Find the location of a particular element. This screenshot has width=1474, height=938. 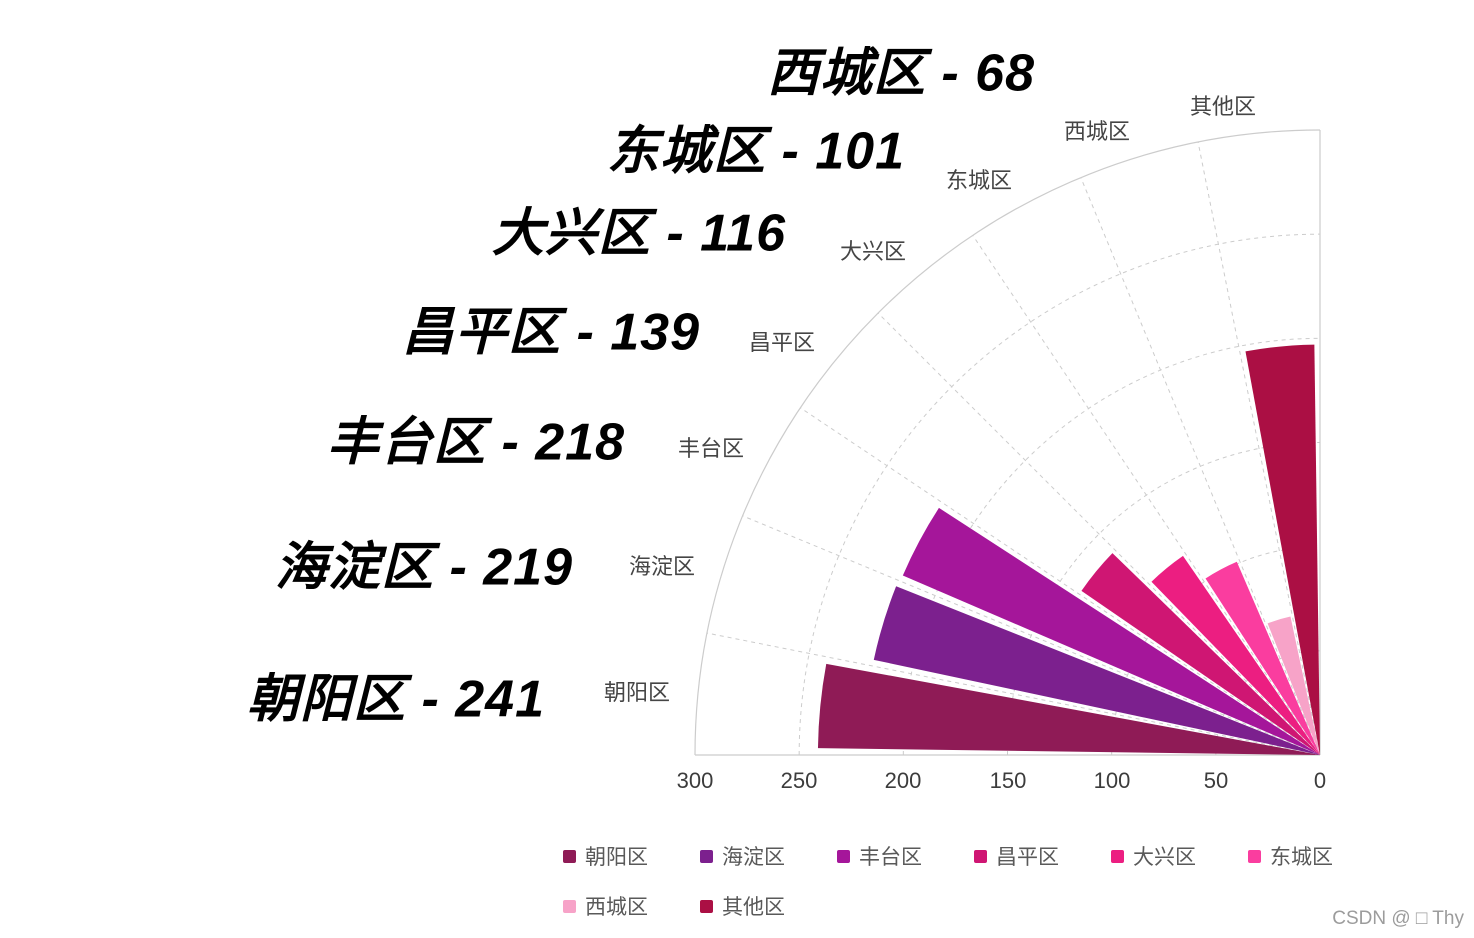

legend-label: 大兴区 is located at coordinates (1164, 857).